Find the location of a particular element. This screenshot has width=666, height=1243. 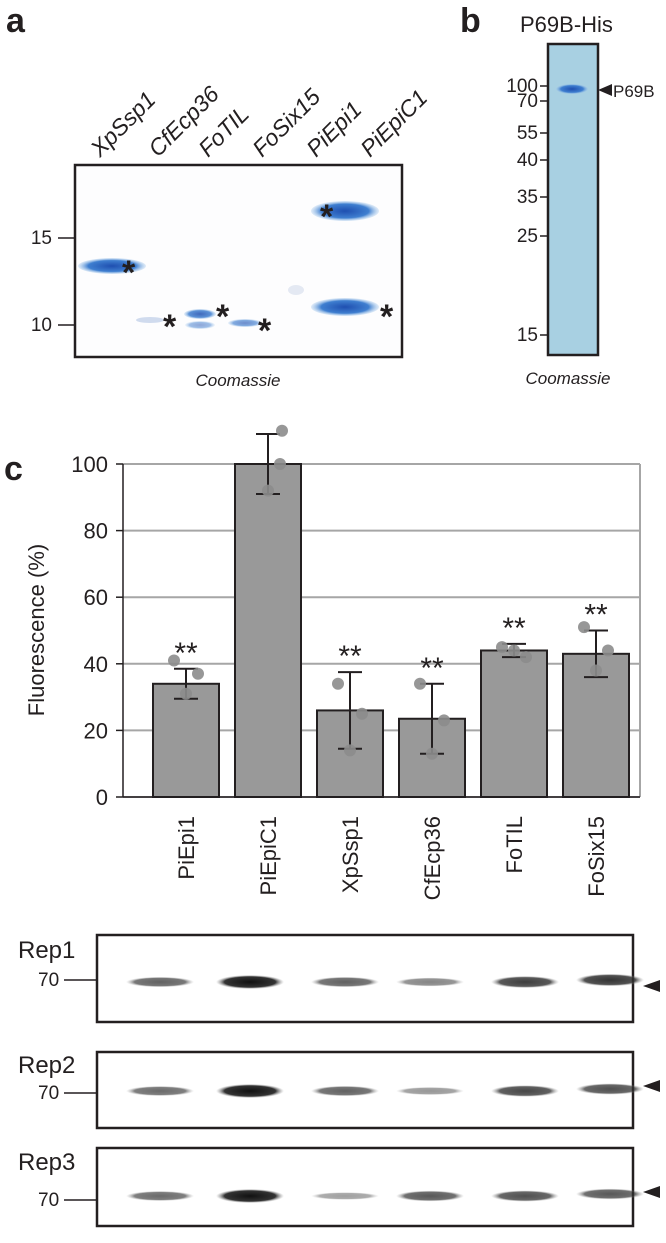

marker-label: 35 is located at coordinates (527, 197).